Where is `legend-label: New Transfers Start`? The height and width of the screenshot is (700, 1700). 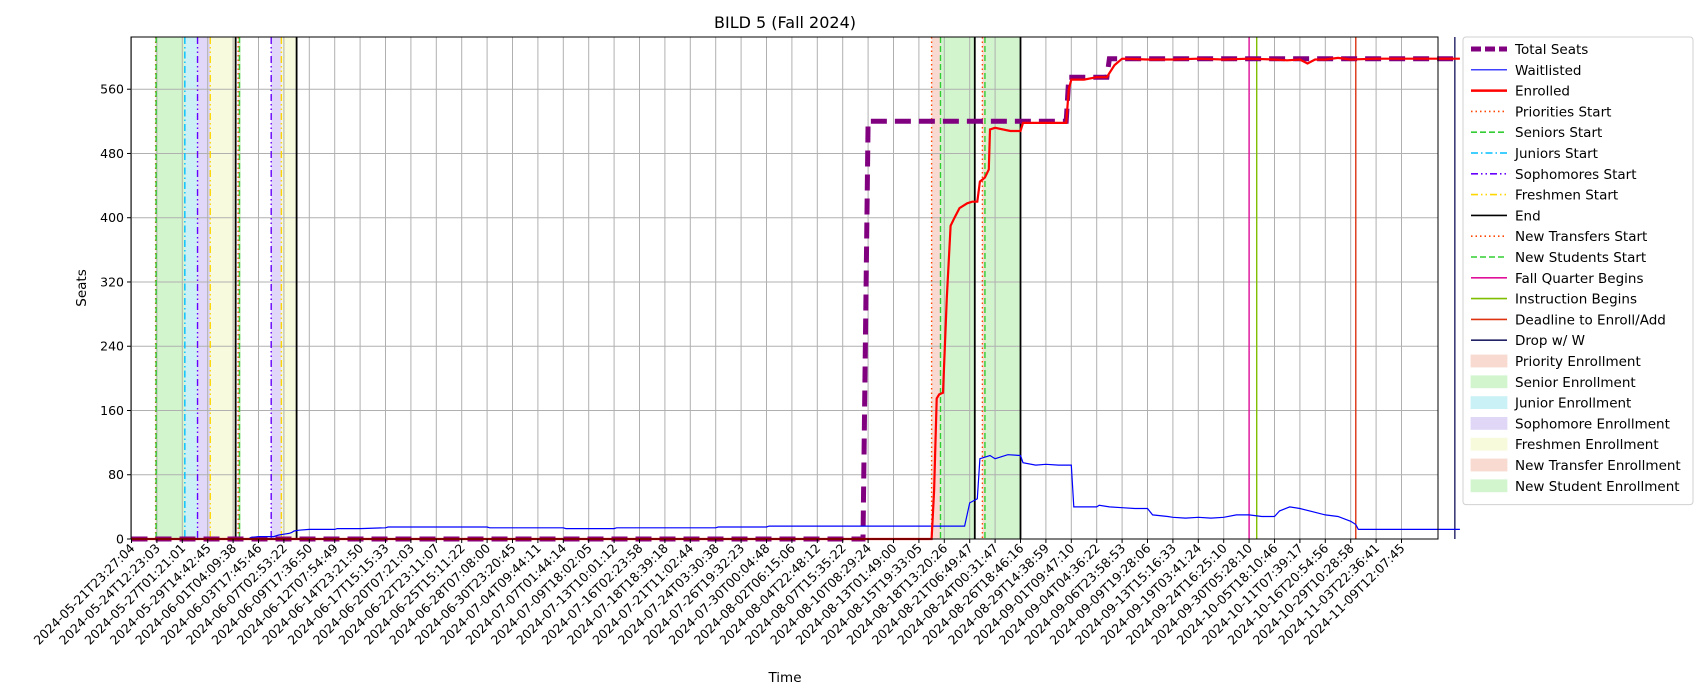
legend-label: New Transfers Start is located at coordinates (1581, 237).